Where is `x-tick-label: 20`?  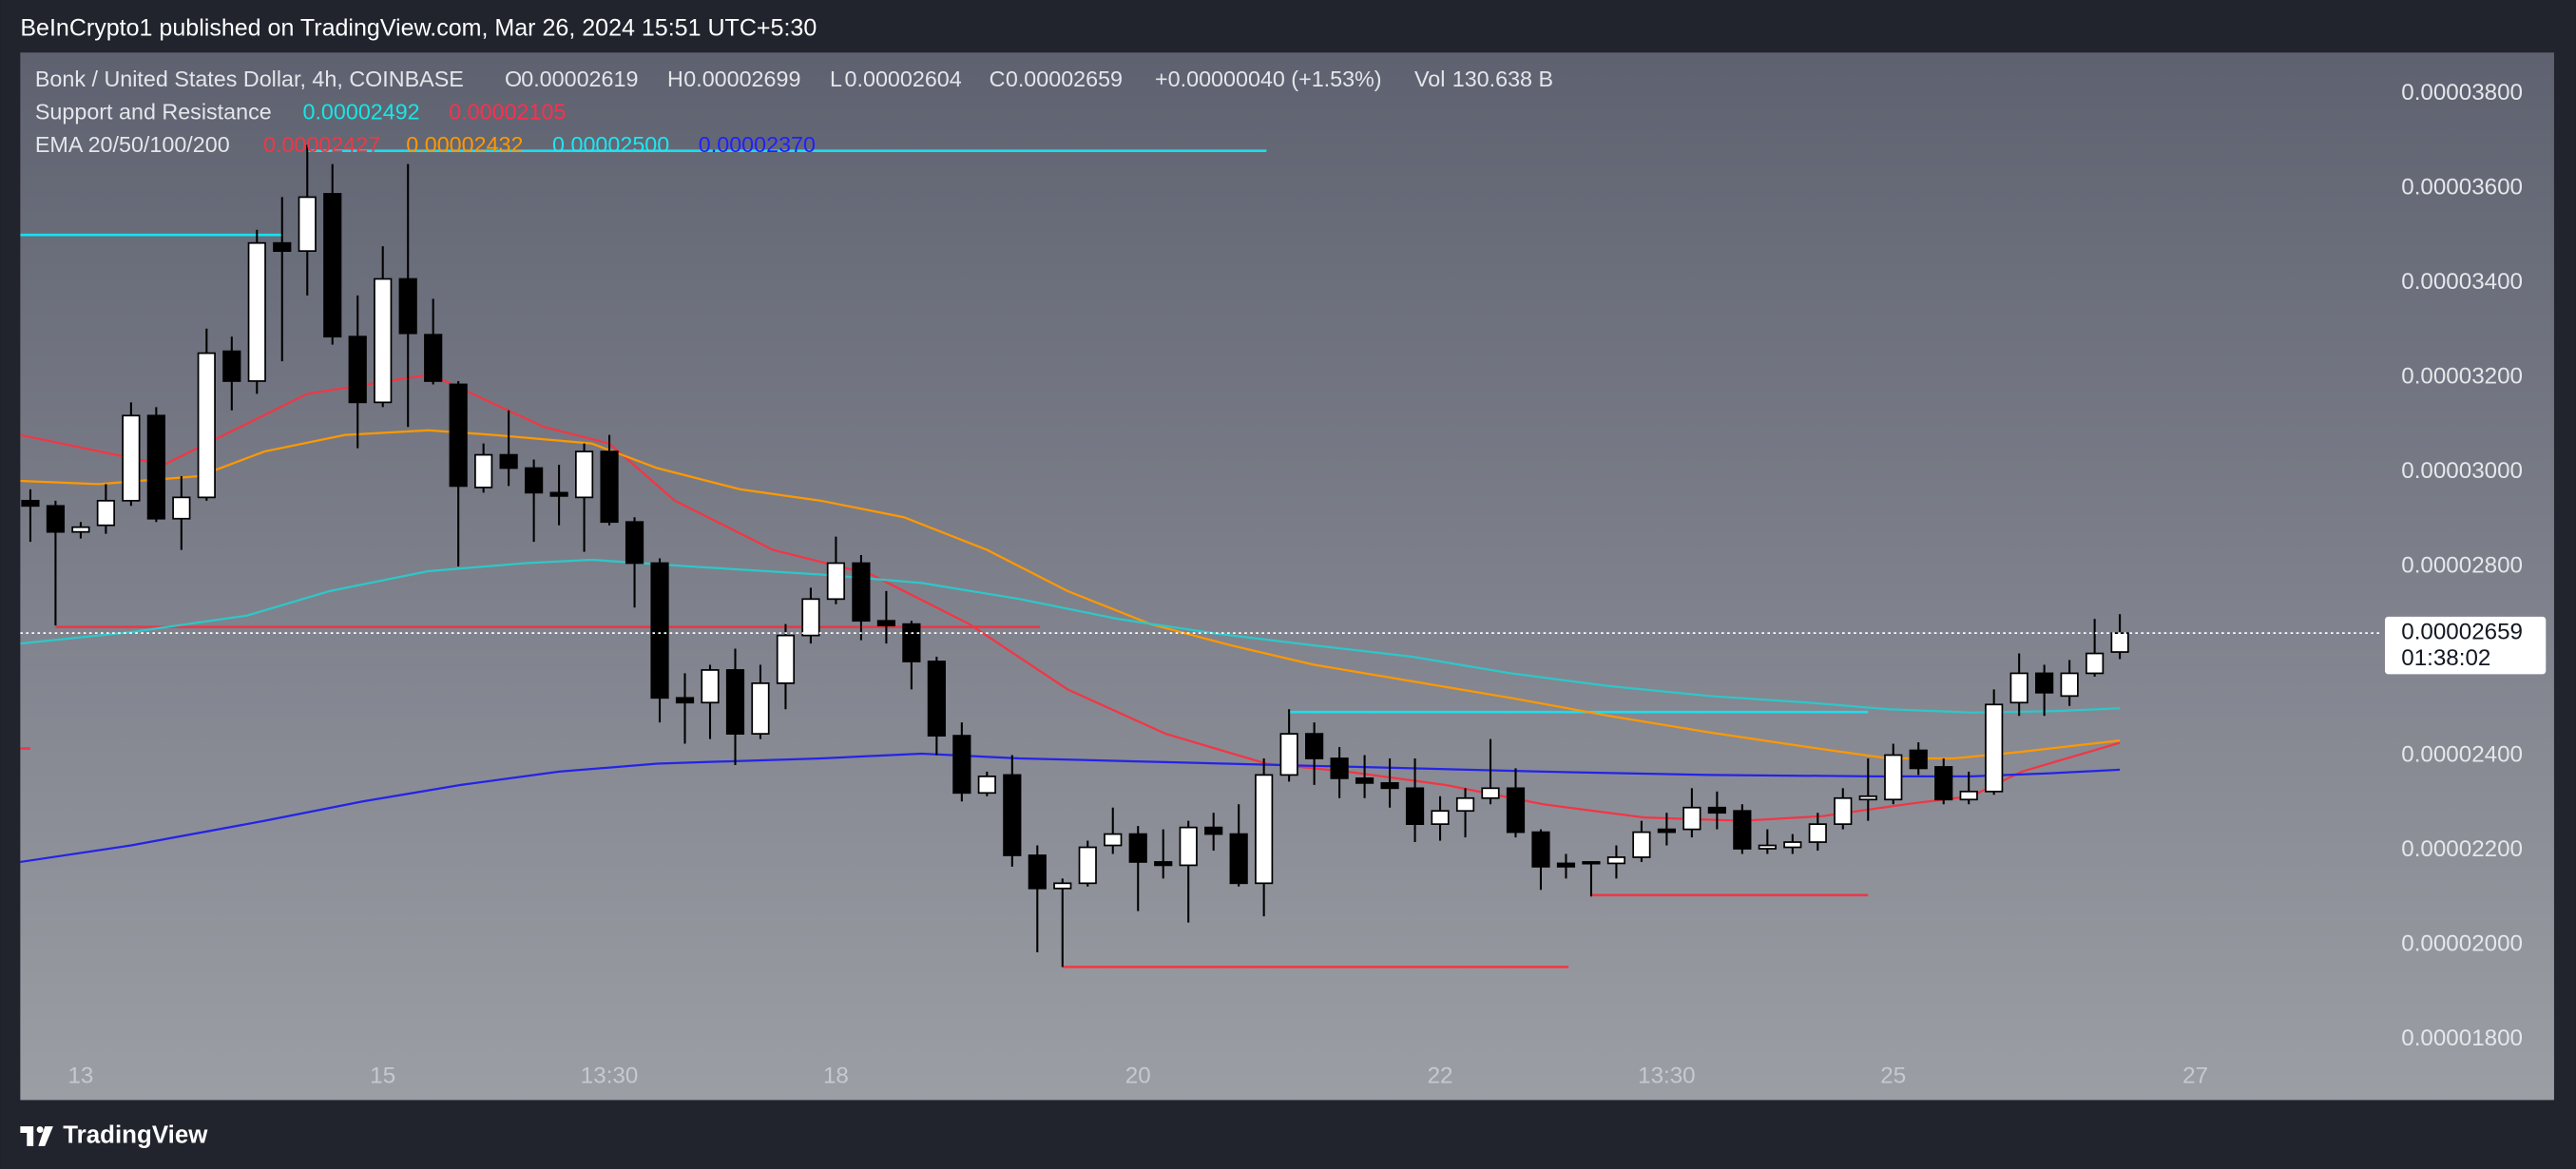
x-tick-label: 20 is located at coordinates (1138, 1076).